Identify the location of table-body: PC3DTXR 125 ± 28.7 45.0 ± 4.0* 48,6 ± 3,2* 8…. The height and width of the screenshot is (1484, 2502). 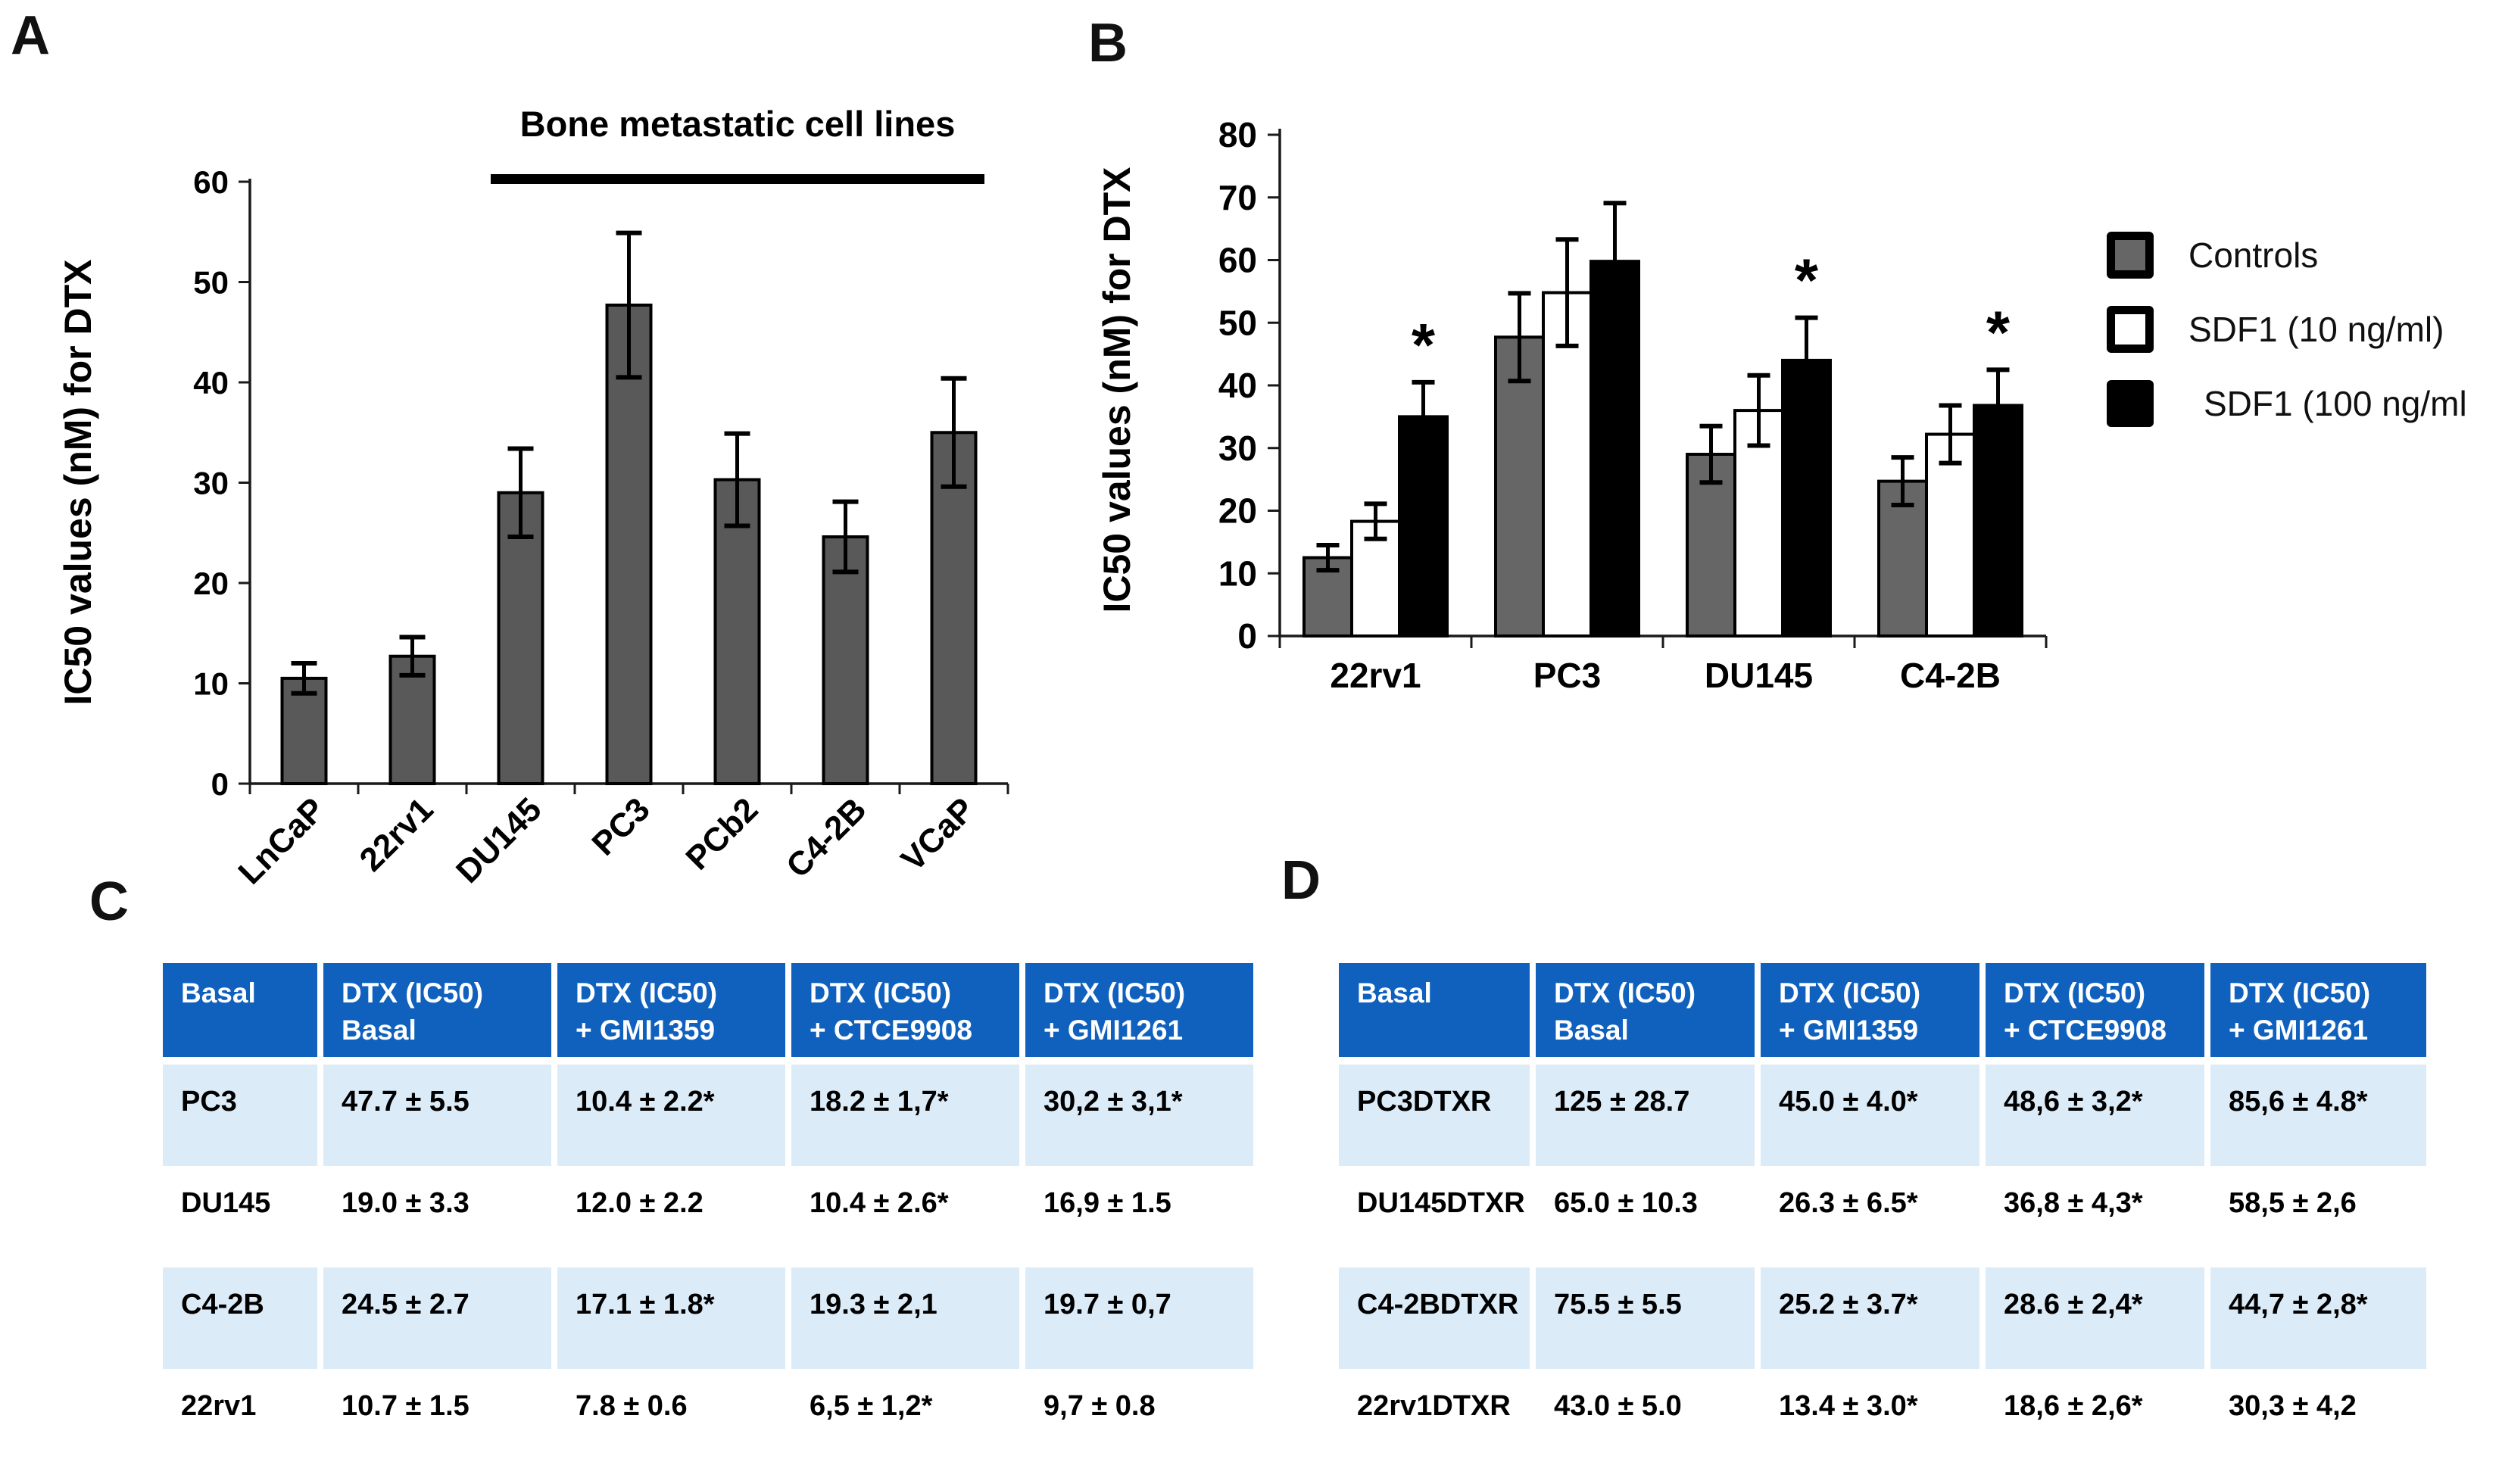
(1885, 1267).